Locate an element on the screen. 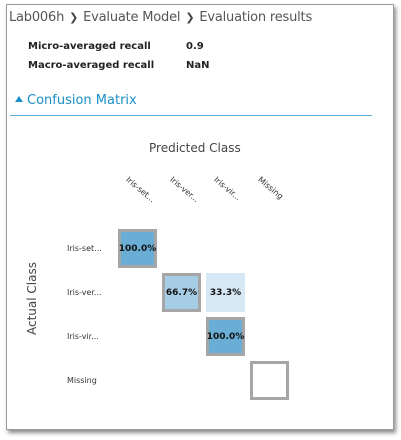 This screenshot has width=401, height=440. matrix-cell: 33.3% is located at coordinates (225, 292).